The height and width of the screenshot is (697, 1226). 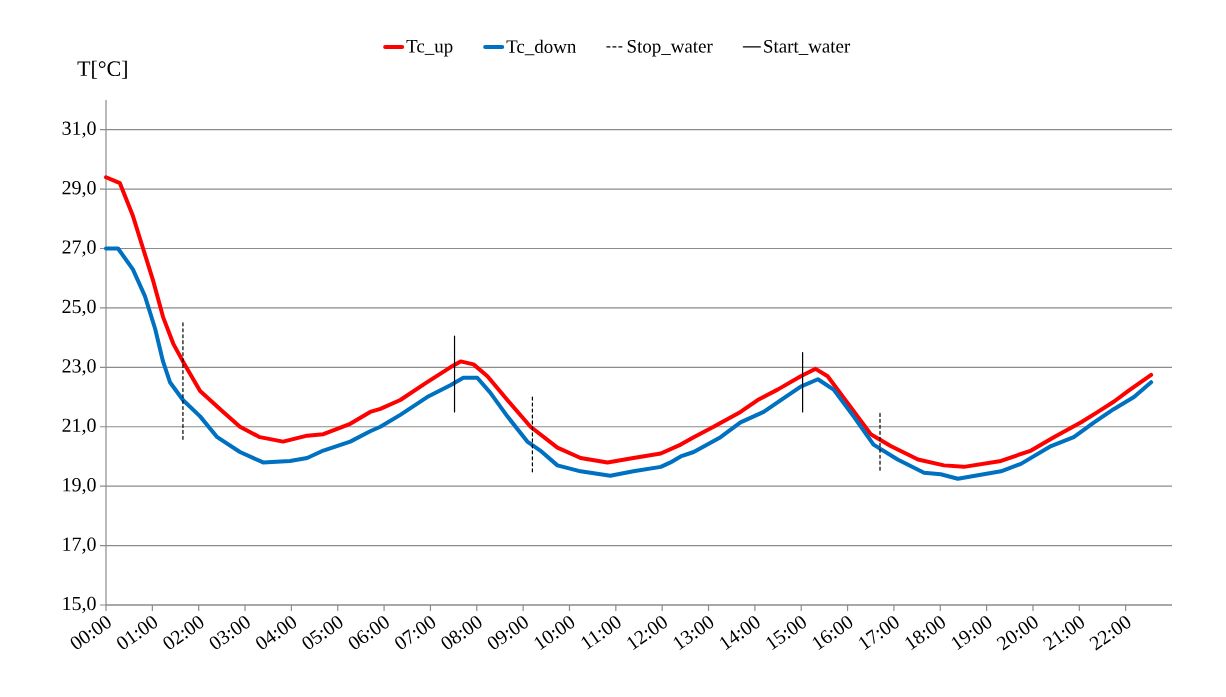 What do you see at coordinates (541, 47) in the screenshot?
I see `legend-label: Tc_down` at bounding box center [541, 47].